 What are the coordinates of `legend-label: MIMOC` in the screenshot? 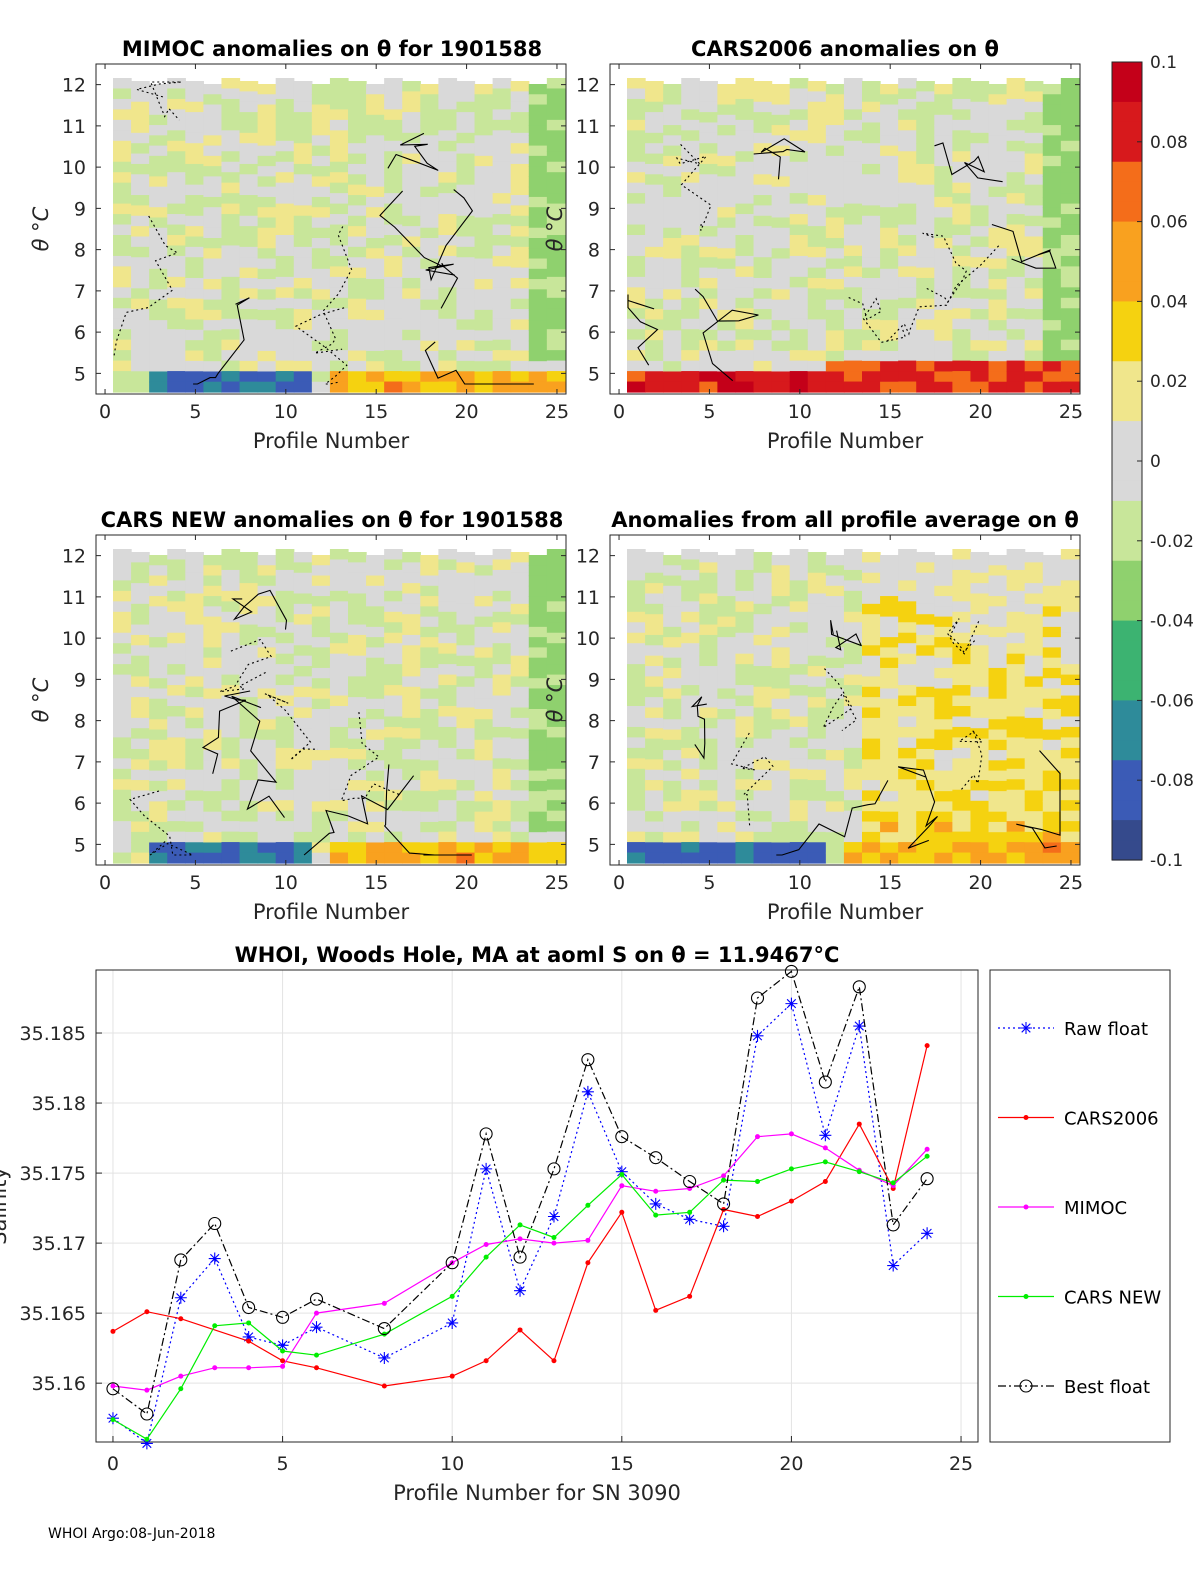 It's located at (1095, 1208).